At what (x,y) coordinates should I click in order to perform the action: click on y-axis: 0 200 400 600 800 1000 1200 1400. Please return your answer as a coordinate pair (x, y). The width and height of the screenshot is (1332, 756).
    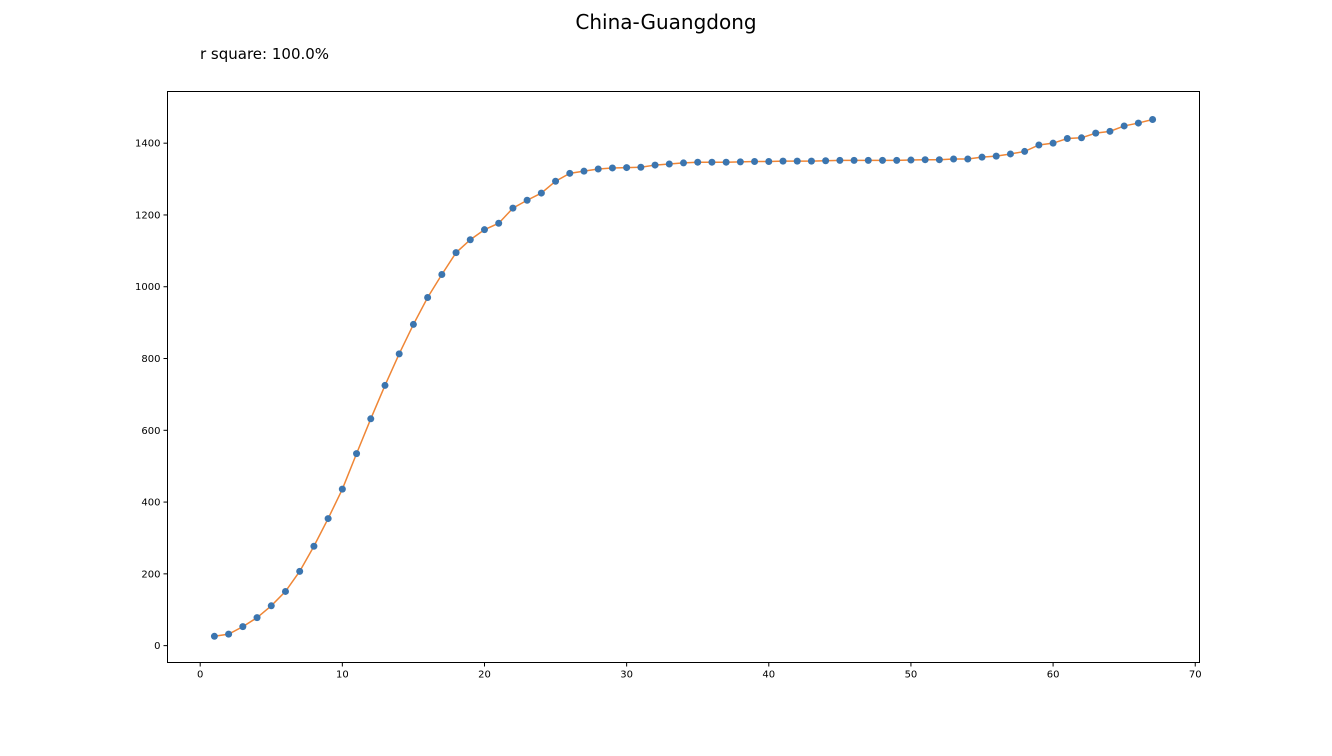
    Looking at the image, I should click on (151, 395).